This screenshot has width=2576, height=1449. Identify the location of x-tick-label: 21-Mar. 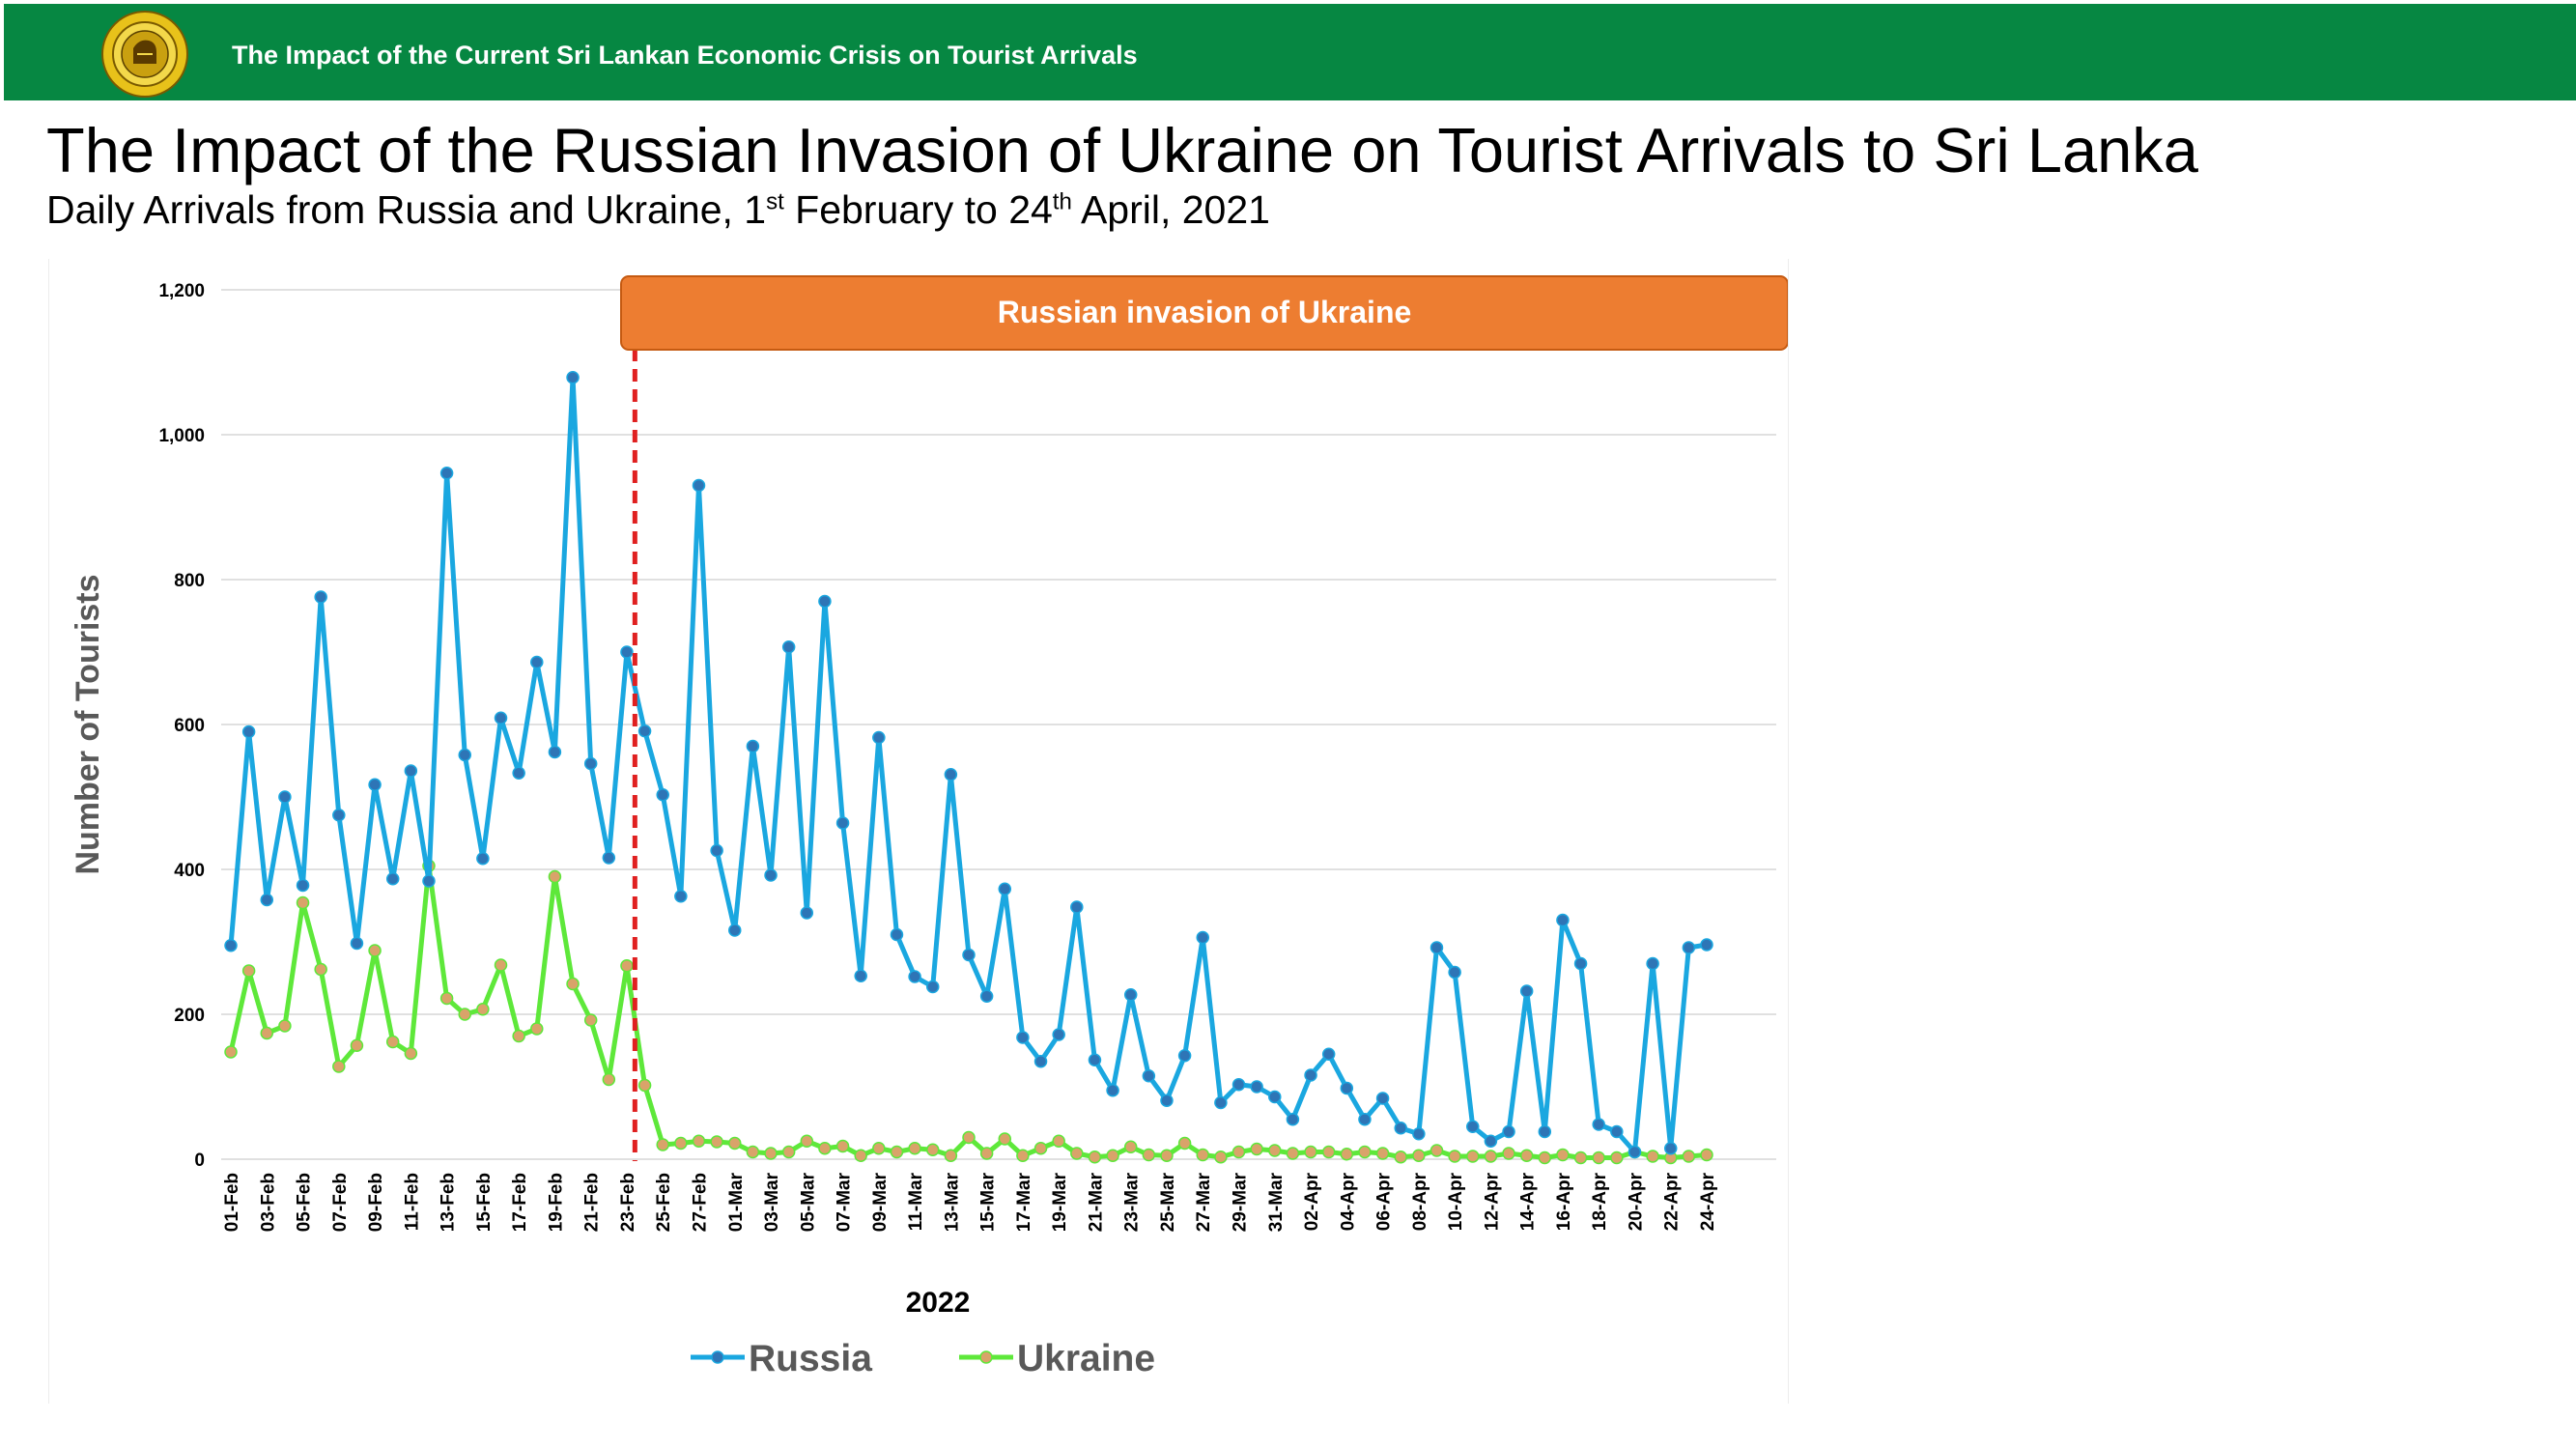
(1096, 1202).